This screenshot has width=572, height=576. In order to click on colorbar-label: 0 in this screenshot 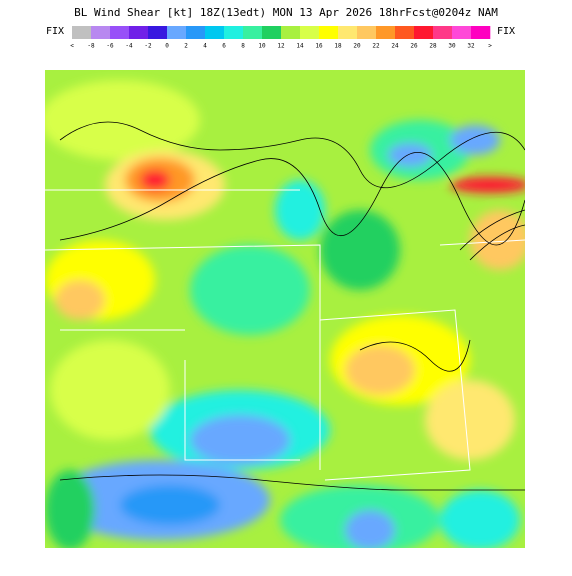, I will do `click(167, 46)`.